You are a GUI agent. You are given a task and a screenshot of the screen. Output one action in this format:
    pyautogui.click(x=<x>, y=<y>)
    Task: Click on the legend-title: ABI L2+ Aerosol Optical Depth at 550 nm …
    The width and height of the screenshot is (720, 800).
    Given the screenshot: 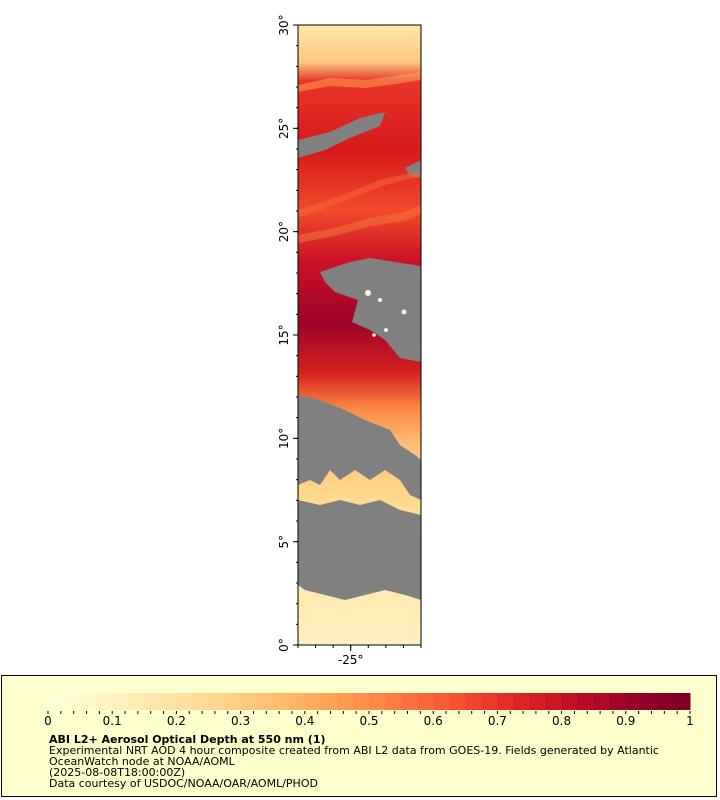 What is the action you would take?
    pyautogui.click(x=187, y=739)
    